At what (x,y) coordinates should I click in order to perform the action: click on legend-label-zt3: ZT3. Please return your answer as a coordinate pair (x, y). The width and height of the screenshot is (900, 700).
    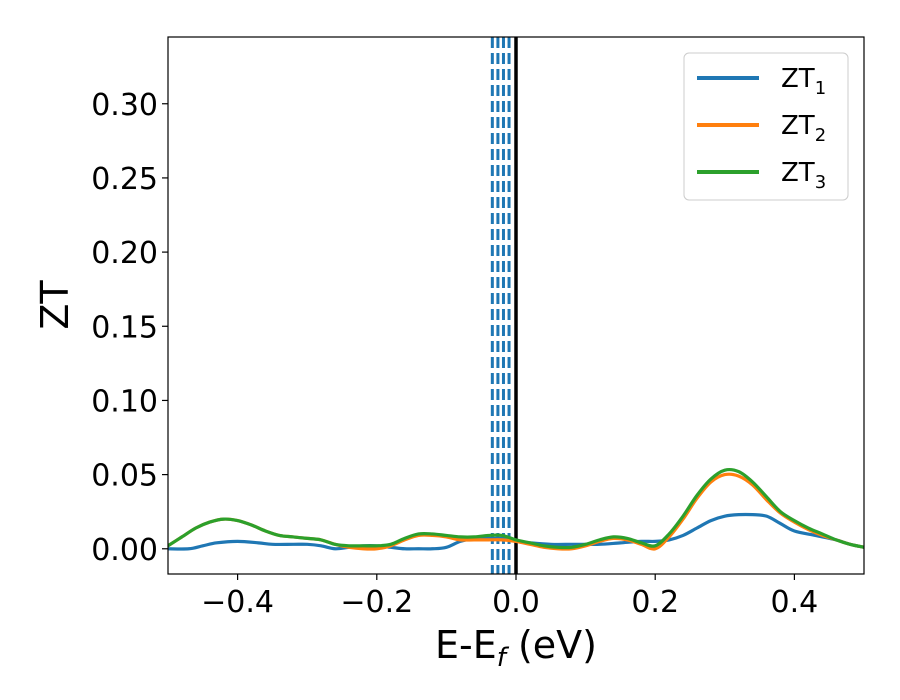
    Looking at the image, I should click on (803, 175).